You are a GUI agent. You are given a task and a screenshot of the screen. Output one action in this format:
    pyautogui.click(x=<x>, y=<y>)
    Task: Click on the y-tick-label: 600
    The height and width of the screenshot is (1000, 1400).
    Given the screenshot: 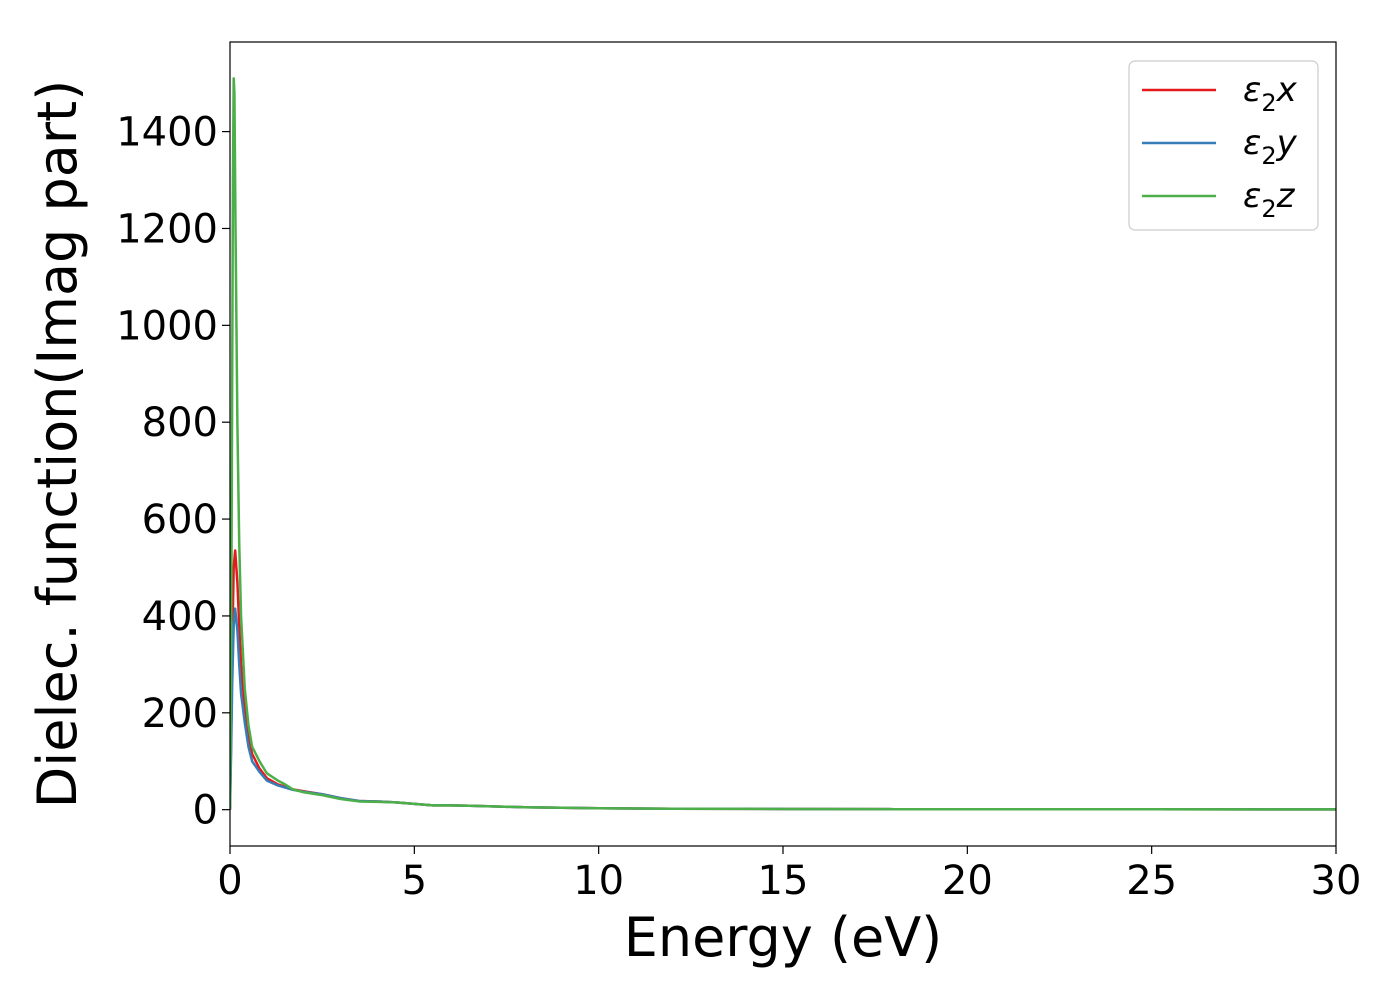 What is the action you would take?
    pyautogui.click(x=180, y=520)
    